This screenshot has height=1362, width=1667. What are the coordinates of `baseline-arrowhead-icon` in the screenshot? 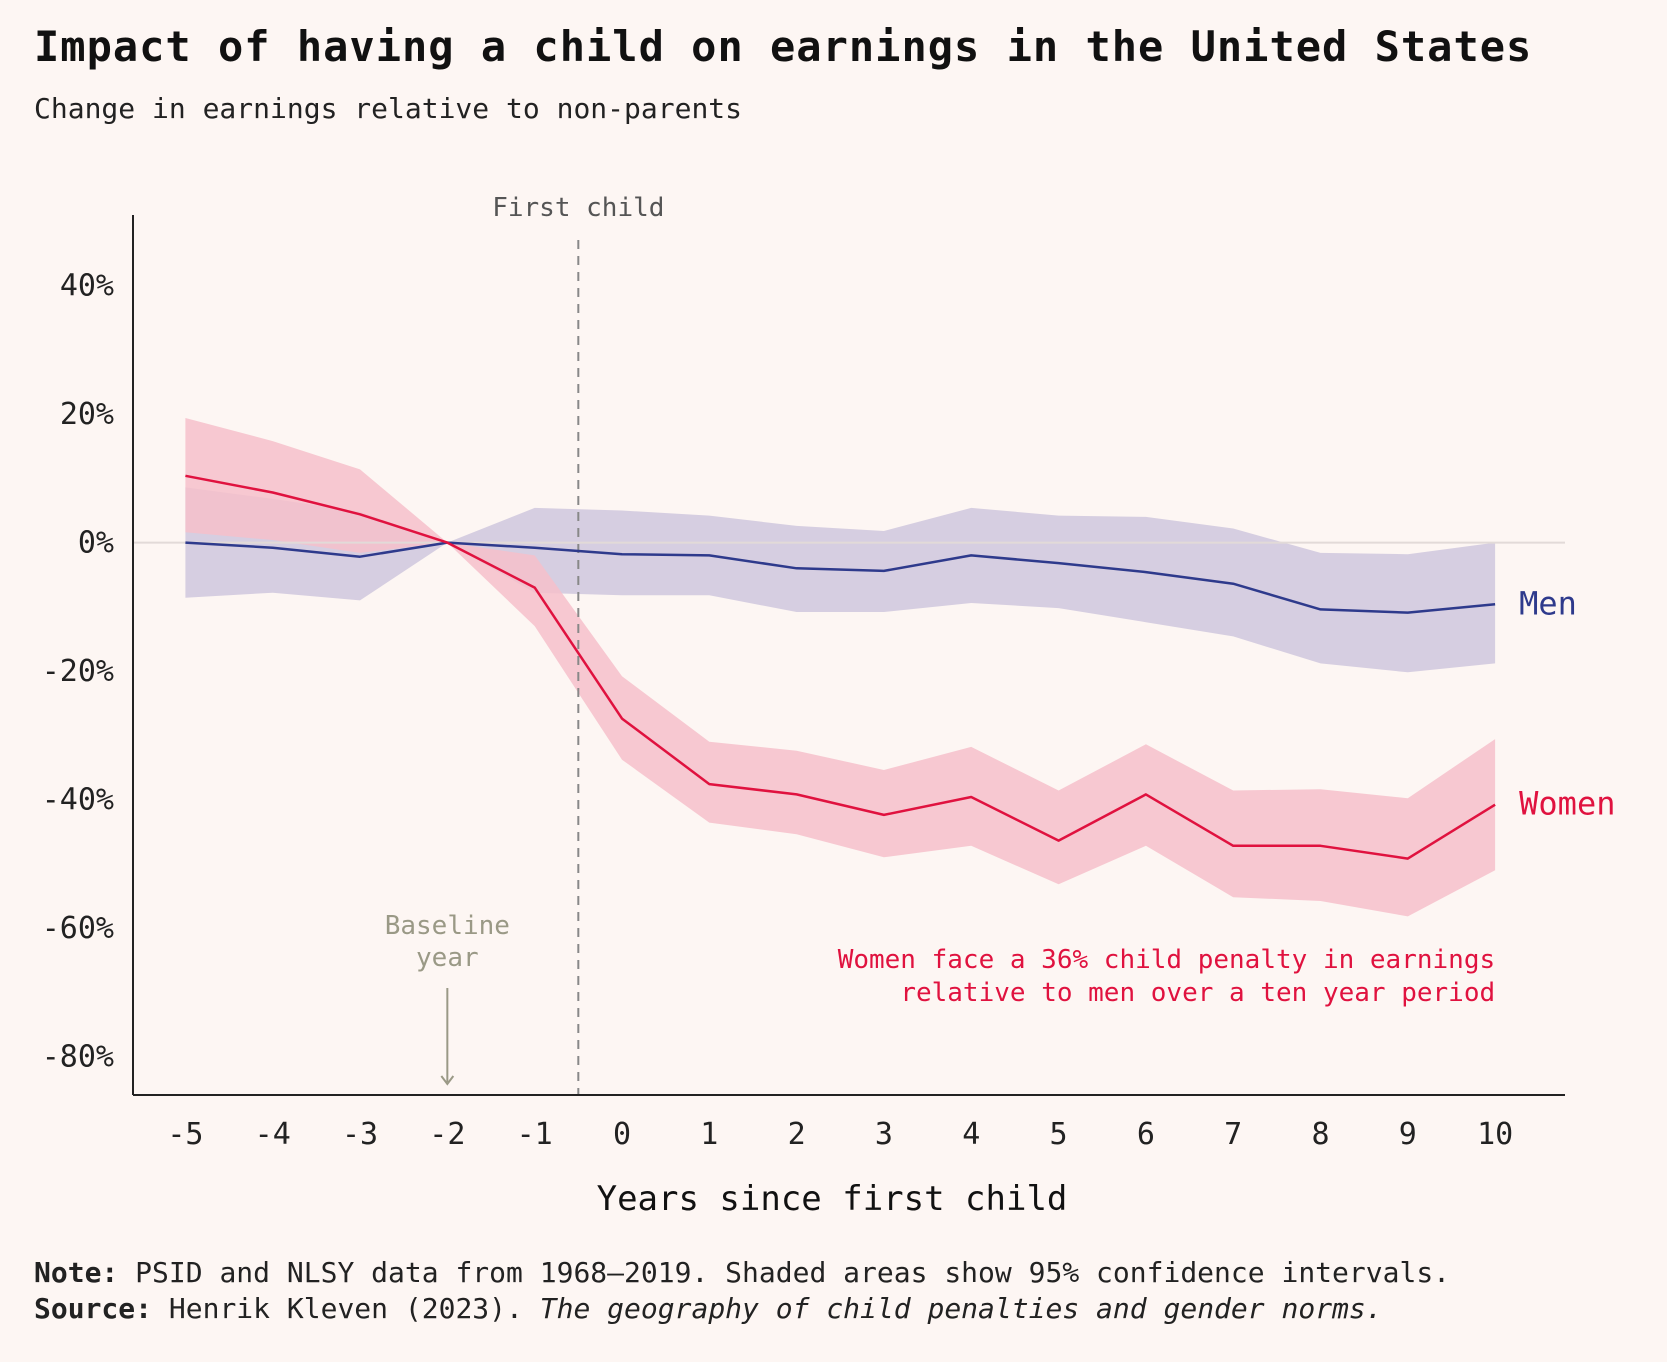 It's located at (447, 1080).